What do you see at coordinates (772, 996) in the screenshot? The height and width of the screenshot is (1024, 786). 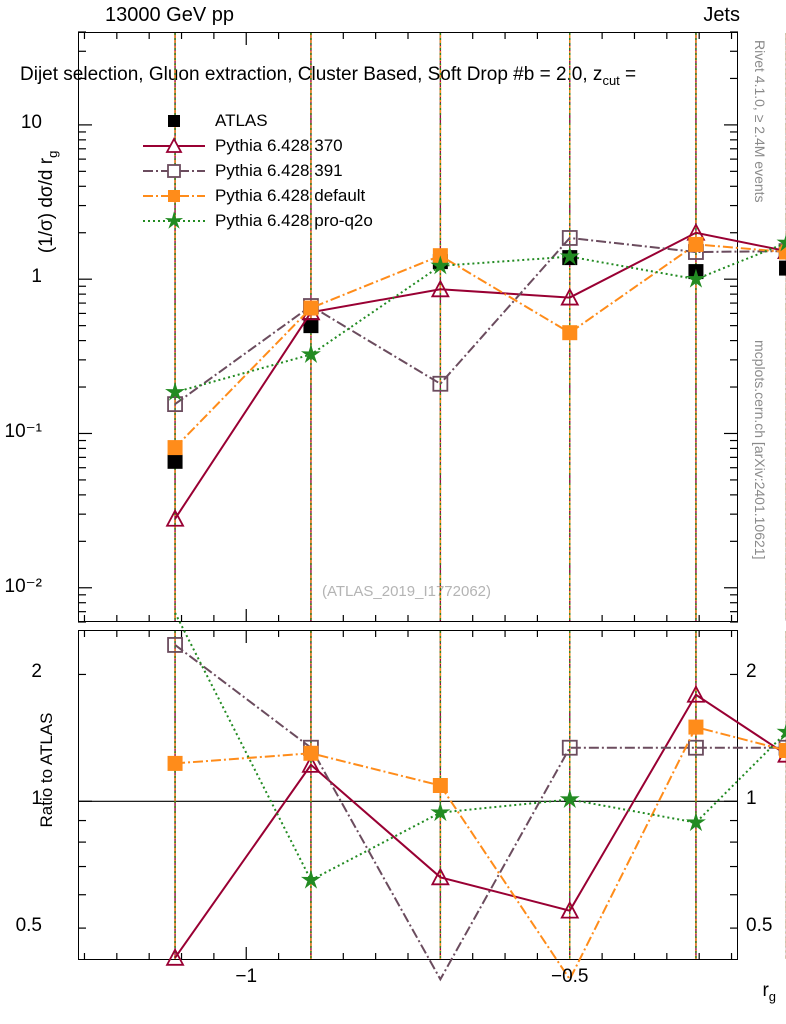 I see `x-axis-label-subscript: g` at bounding box center [772, 996].